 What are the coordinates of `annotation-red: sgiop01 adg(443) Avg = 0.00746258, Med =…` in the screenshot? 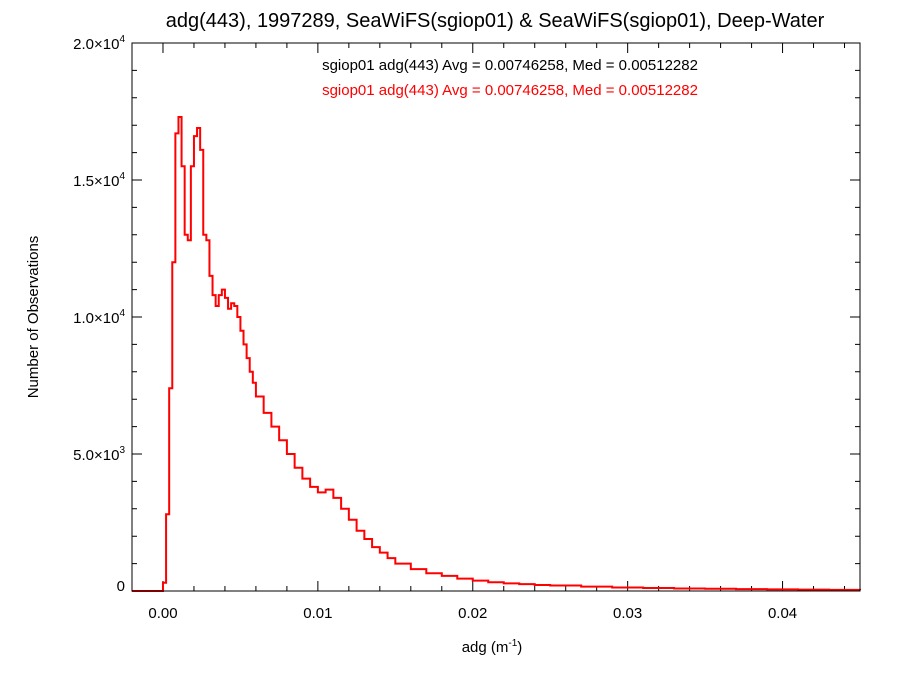 It's located at (510, 90).